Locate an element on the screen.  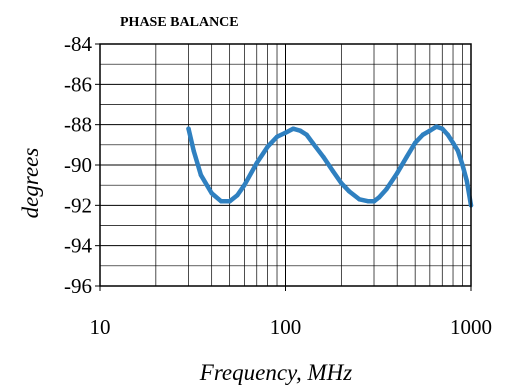
y-tick-label: -86 is located at coordinates (78, 84).